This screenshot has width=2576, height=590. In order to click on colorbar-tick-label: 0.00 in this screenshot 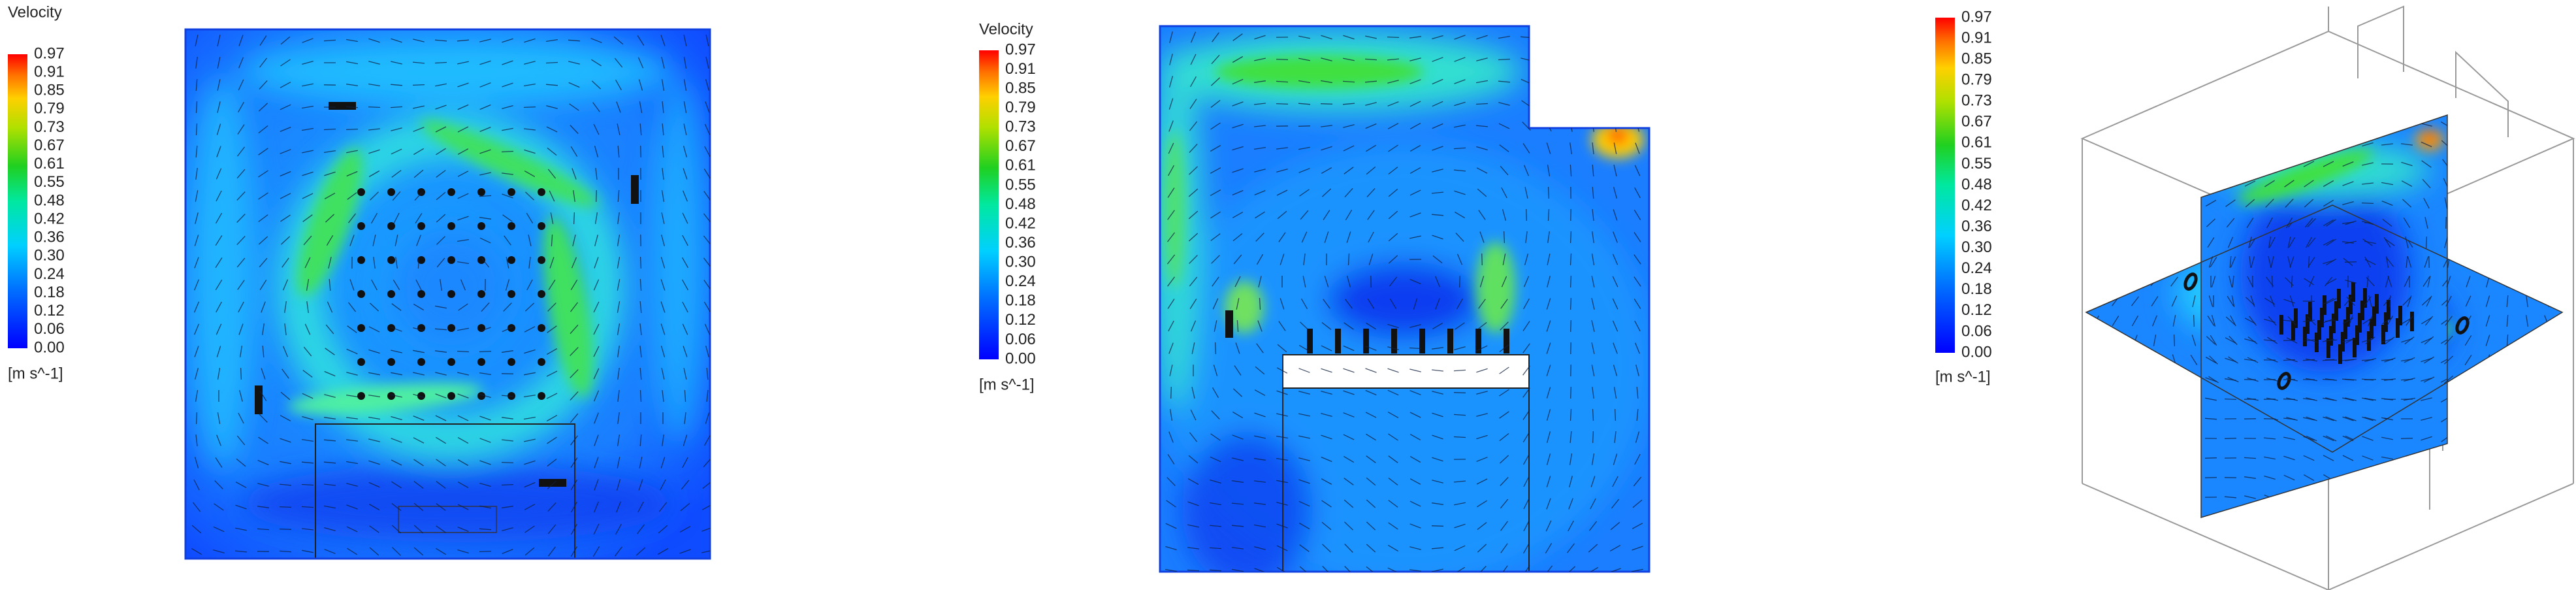, I will do `click(1020, 358)`.